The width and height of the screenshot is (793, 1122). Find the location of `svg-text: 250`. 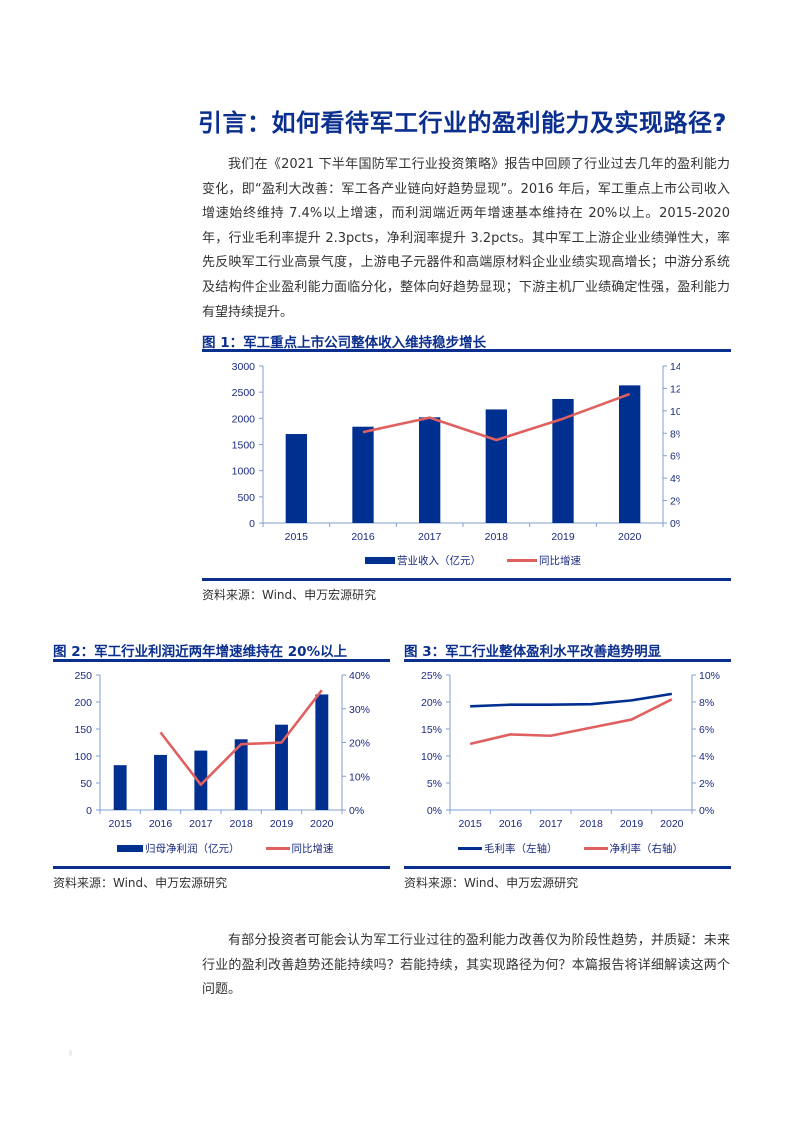

svg-text: 250 is located at coordinates (83, 676).